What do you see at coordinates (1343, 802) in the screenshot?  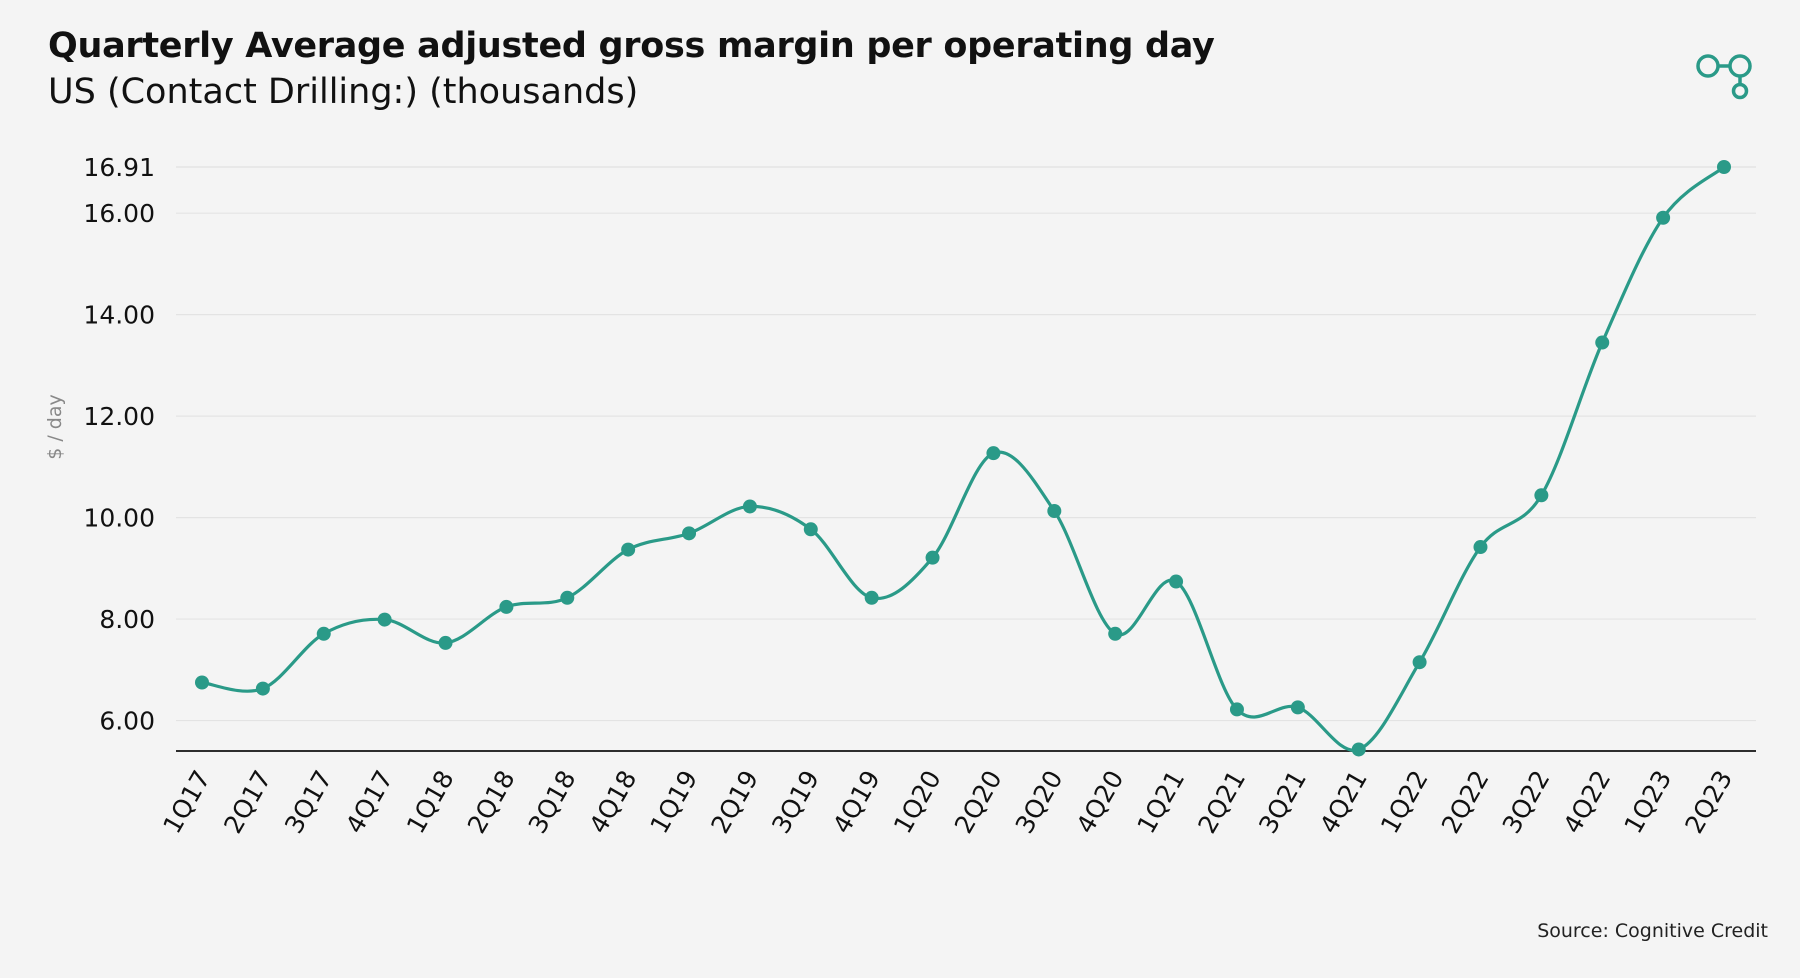 I see `x-tick-label: 4Q21` at bounding box center [1343, 802].